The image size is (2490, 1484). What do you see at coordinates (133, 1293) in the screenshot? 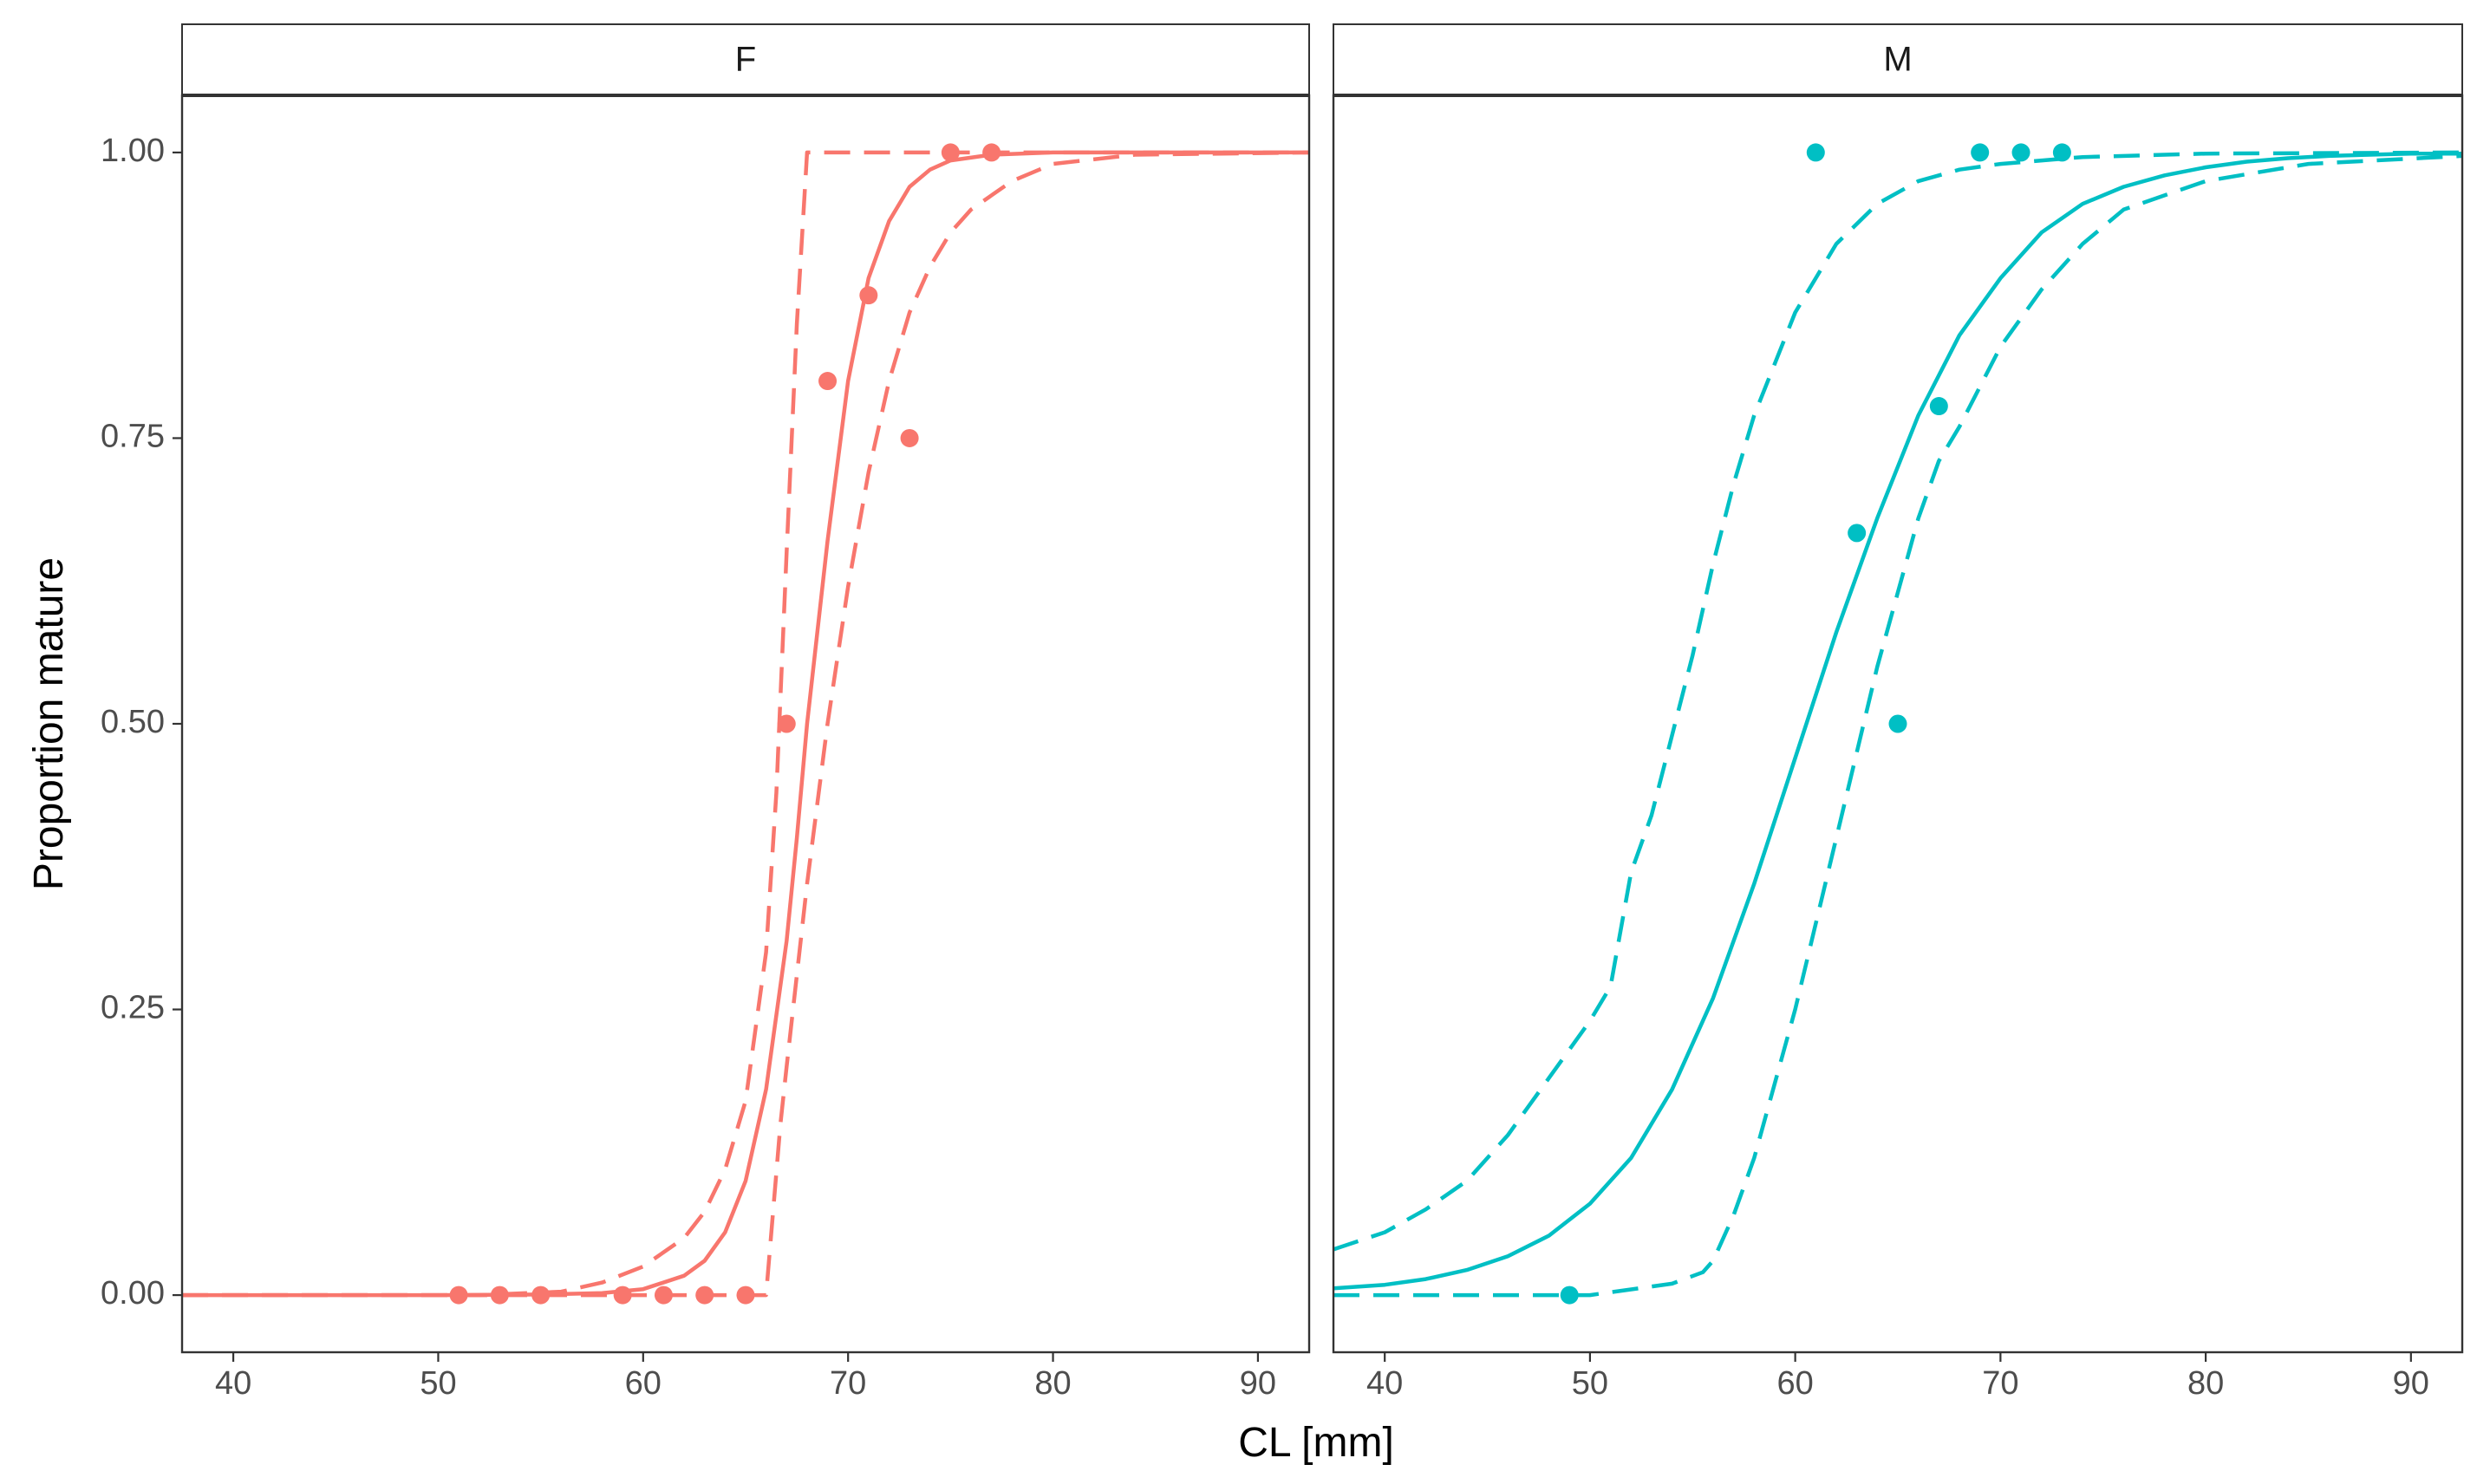
I see `y-tick-label: 0.00` at bounding box center [133, 1293].